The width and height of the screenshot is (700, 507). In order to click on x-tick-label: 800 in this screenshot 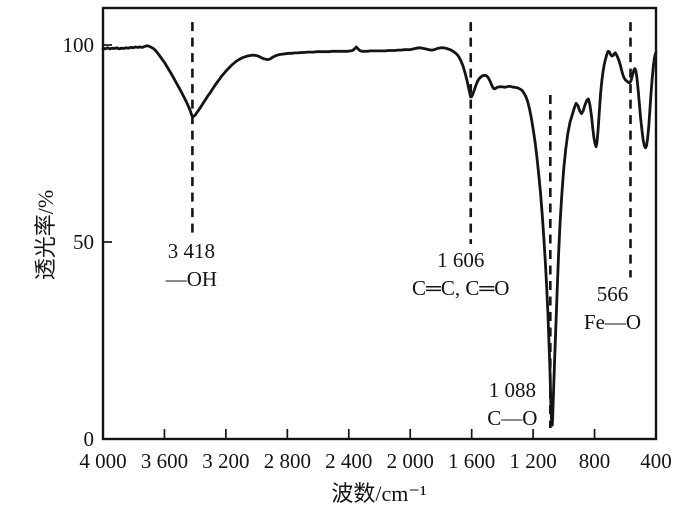, I will do `click(594, 461)`.